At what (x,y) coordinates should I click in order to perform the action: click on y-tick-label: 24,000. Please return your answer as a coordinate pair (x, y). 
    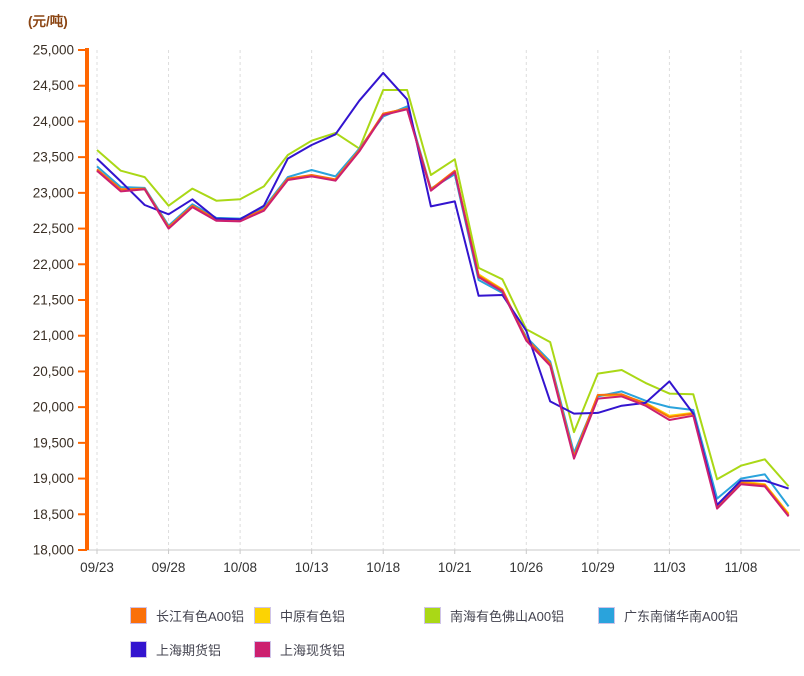
    Looking at the image, I should click on (53, 121).